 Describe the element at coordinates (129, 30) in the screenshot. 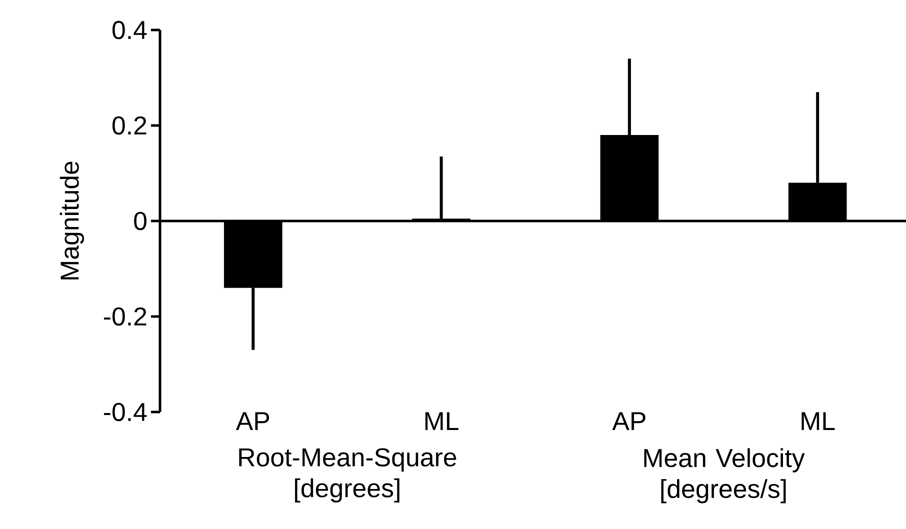

I see `y-tick-label: 0.4` at that location.